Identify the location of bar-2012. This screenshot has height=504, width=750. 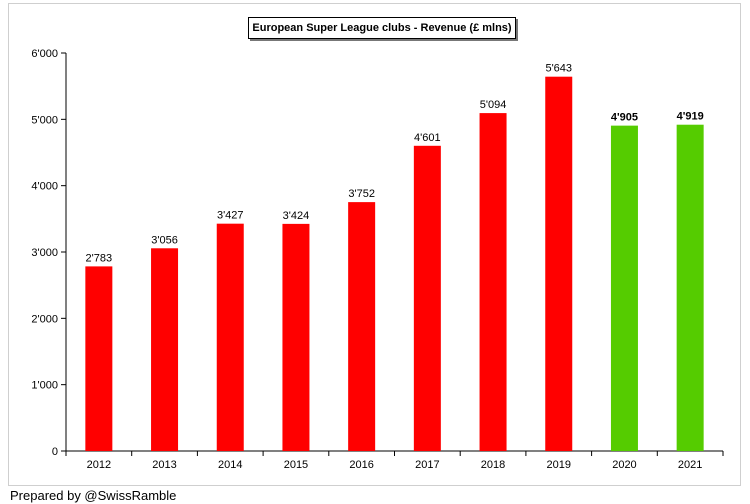
(99, 358).